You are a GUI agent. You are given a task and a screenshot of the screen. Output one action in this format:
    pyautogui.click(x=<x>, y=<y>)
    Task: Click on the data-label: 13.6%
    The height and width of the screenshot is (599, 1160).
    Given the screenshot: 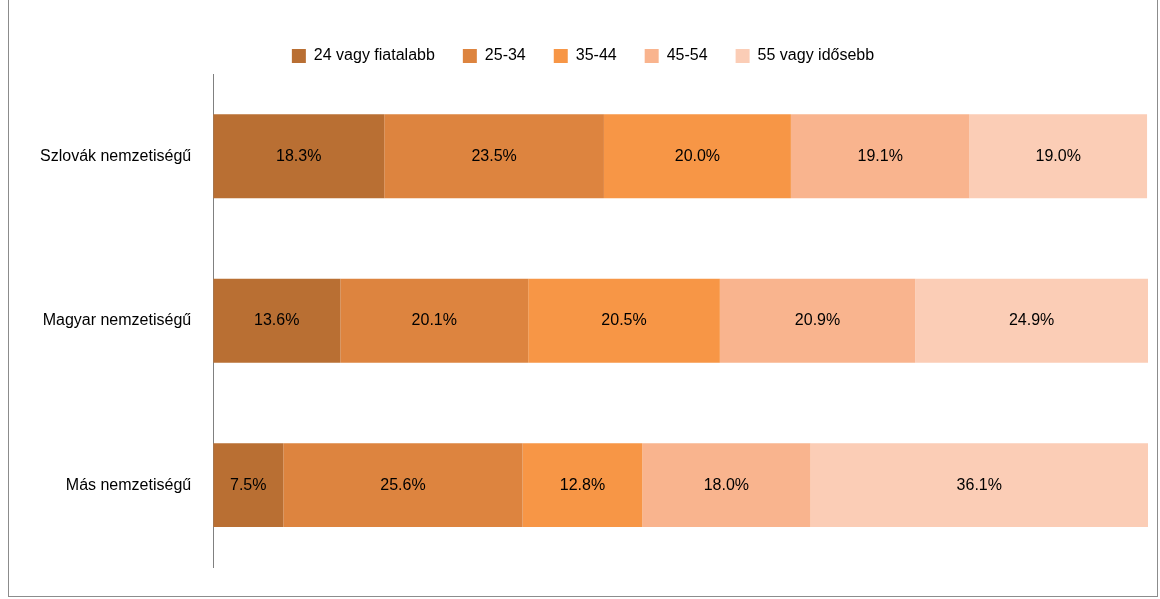 What is the action you would take?
    pyautogui.click(x=277, y=320)
    